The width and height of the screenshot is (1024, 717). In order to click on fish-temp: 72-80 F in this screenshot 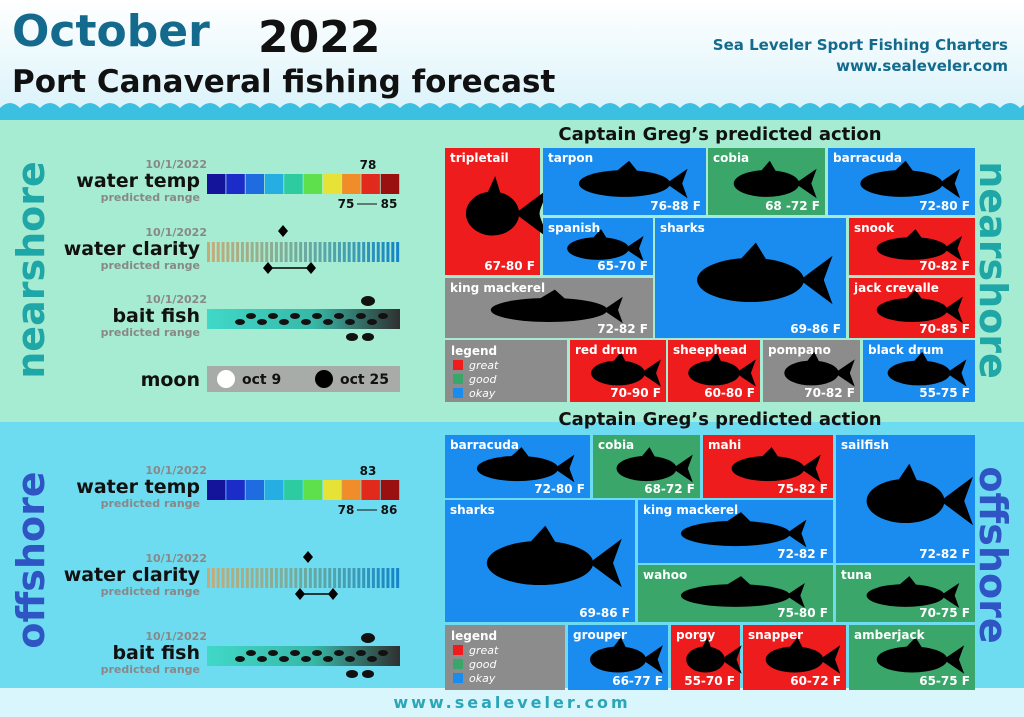, I will do `click(944, 206)`.